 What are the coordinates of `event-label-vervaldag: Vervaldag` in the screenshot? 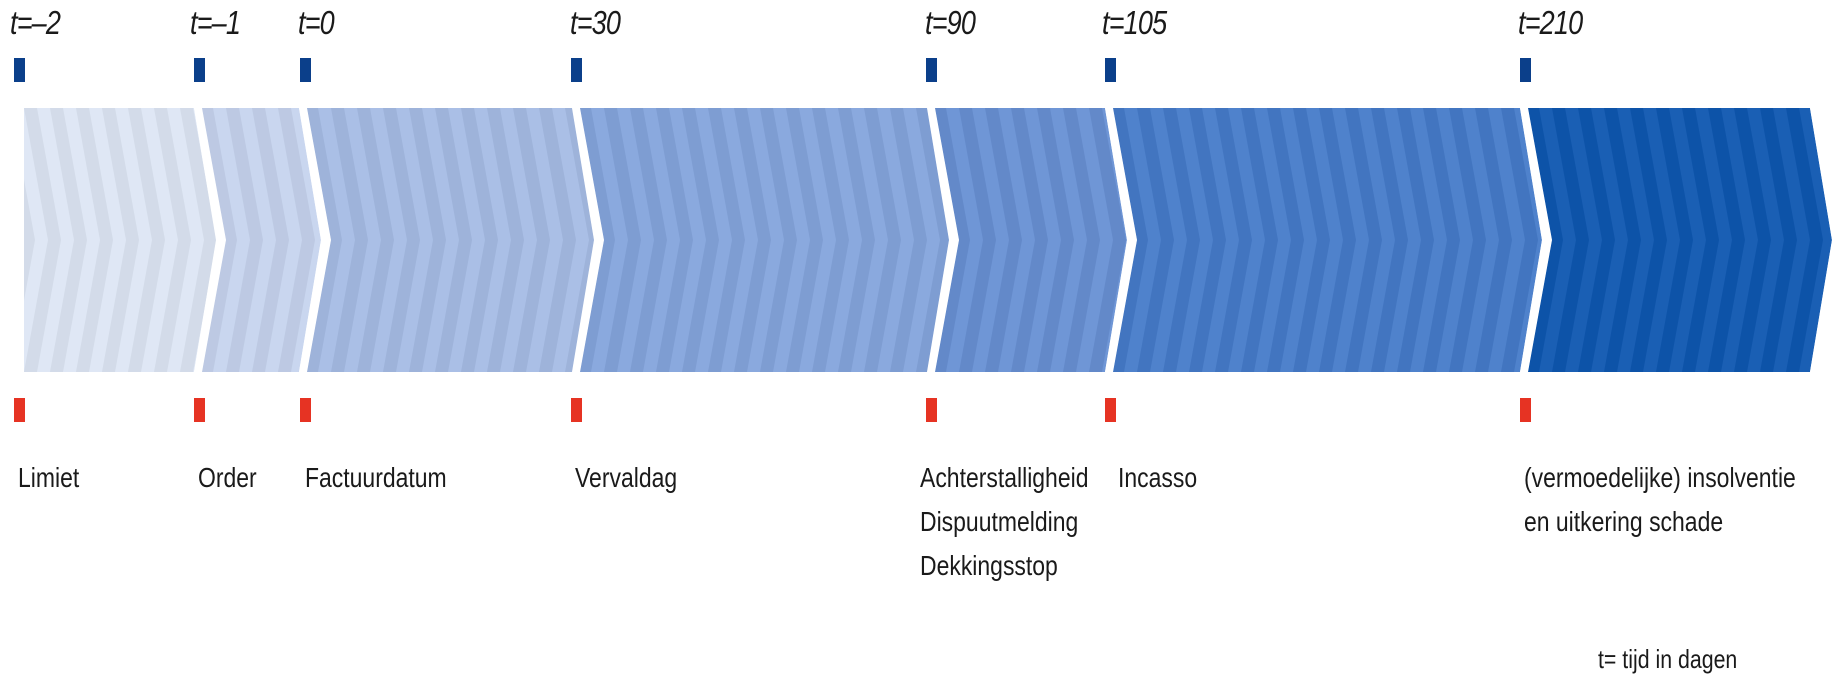 It's located at (626, 478).